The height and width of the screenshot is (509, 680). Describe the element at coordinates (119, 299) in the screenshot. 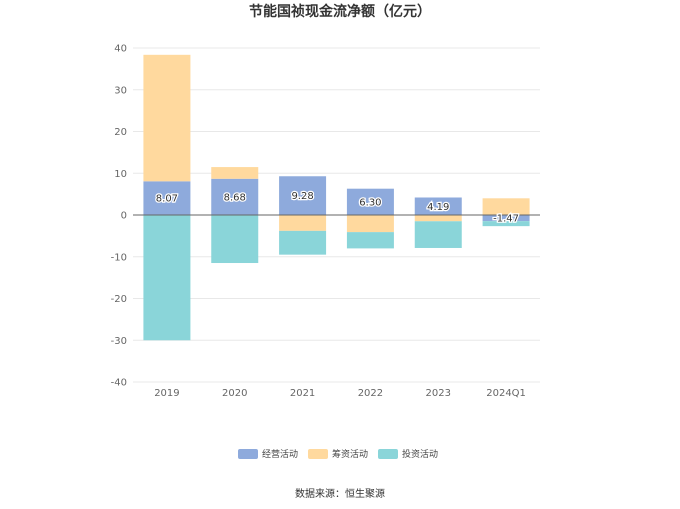

I see `y-tick-label: -20` at that location.